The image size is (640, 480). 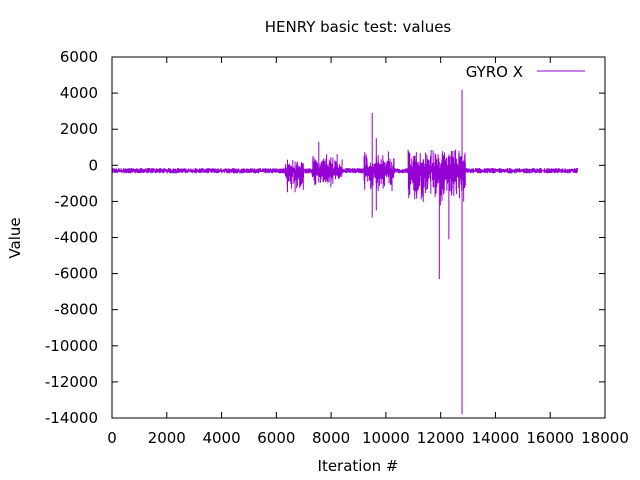 What do you see at coordinates (79, 129) in the screenshot?
I see `y-tick-label: 2000` at bounding box center [79, 129].